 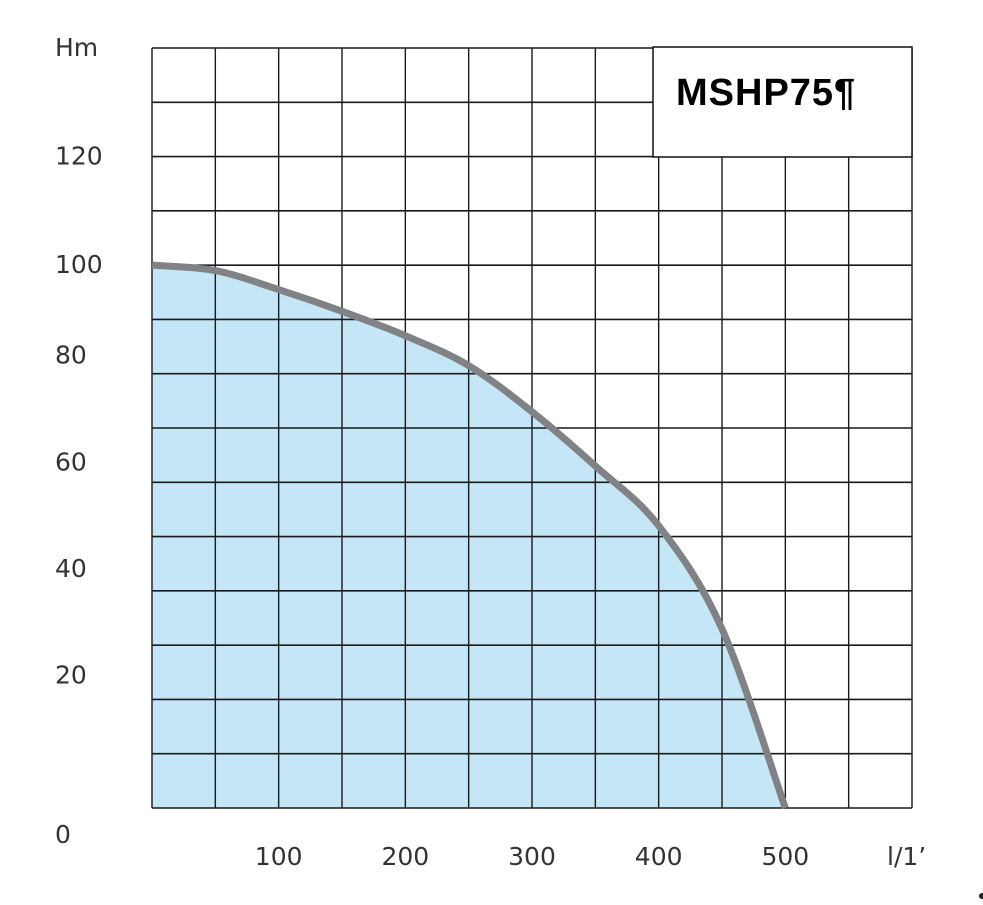 I want to click on y-tick-label: 80, so click(x=71, y=355).